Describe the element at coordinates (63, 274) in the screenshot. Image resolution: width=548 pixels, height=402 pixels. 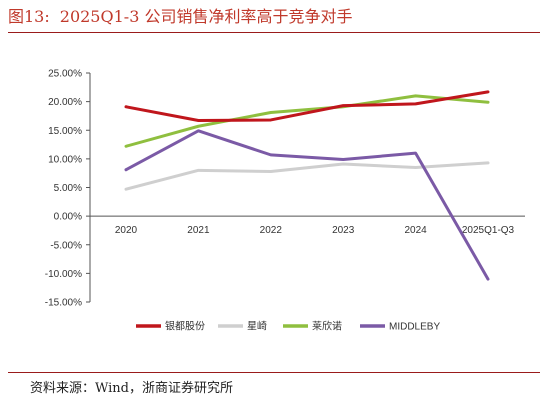
I see `y-tick-label: -10.00%` at that location.